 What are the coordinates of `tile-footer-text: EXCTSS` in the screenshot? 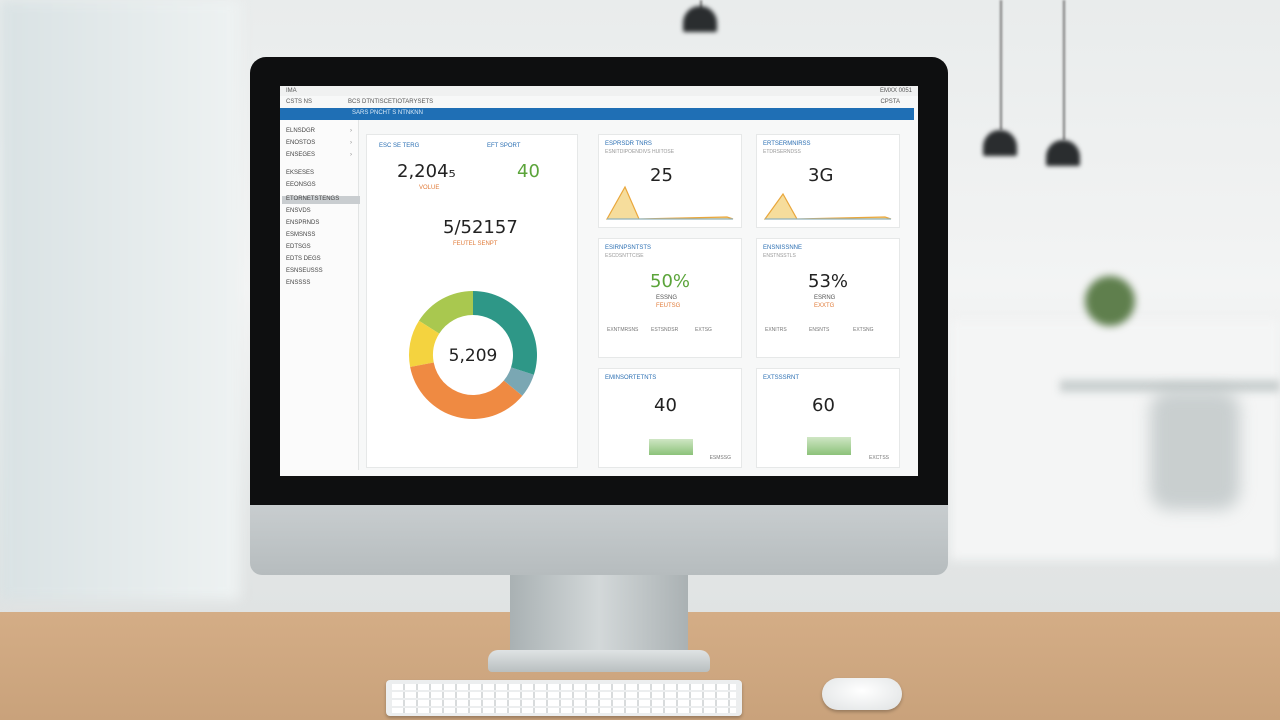 It's located at (878, 458).